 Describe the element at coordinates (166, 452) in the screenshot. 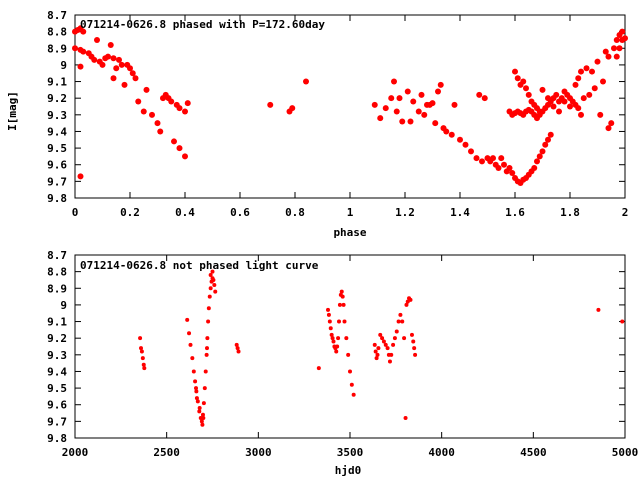

I see `unphased-x-tick-label: 2500` at that location.